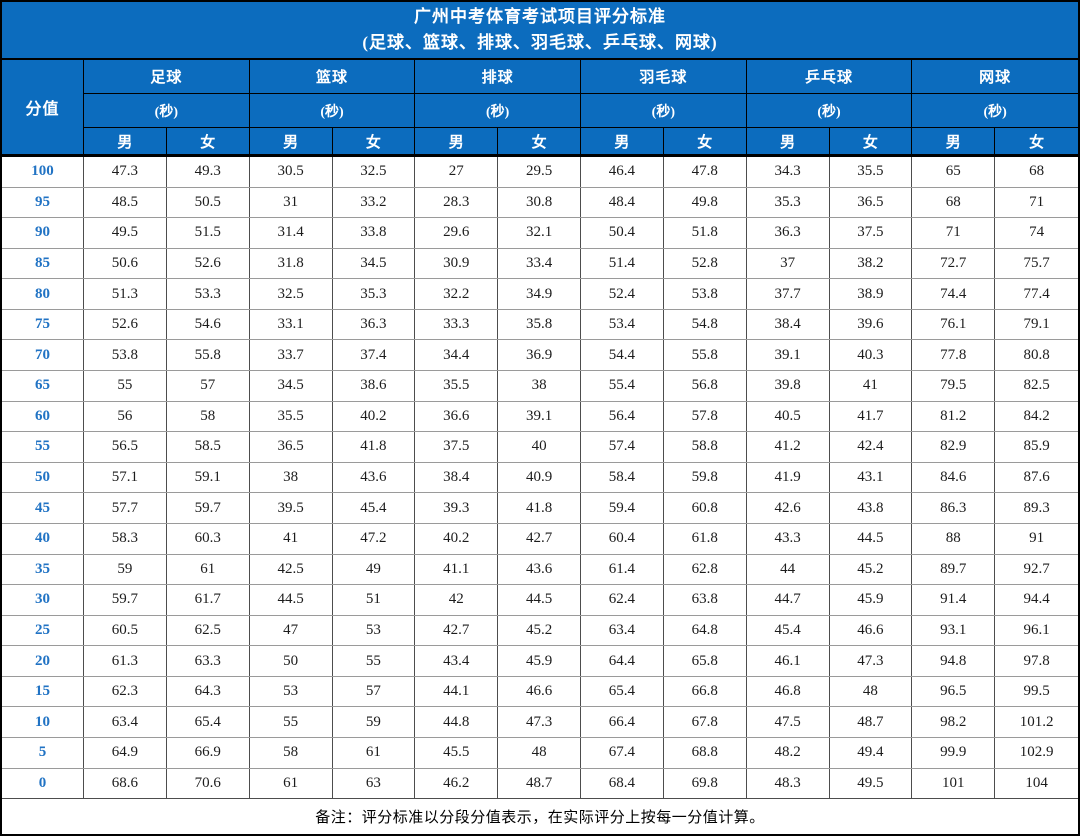 The image size is (1080, 836). What do you see at coordinates (374, 263) in the screenshot?
I see `value-cell: 34.5` at bounding box center [374, 263].